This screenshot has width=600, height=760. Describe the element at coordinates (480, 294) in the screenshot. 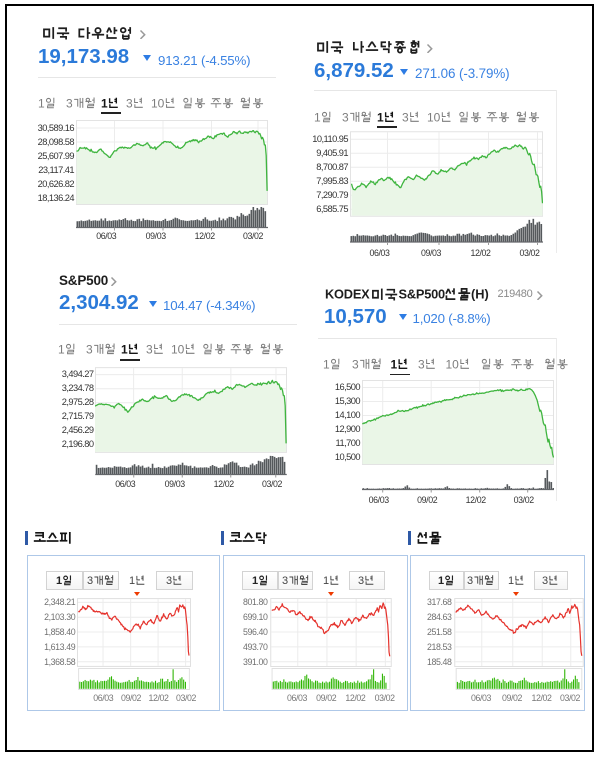

I see `svg-text: (H)` at that location.